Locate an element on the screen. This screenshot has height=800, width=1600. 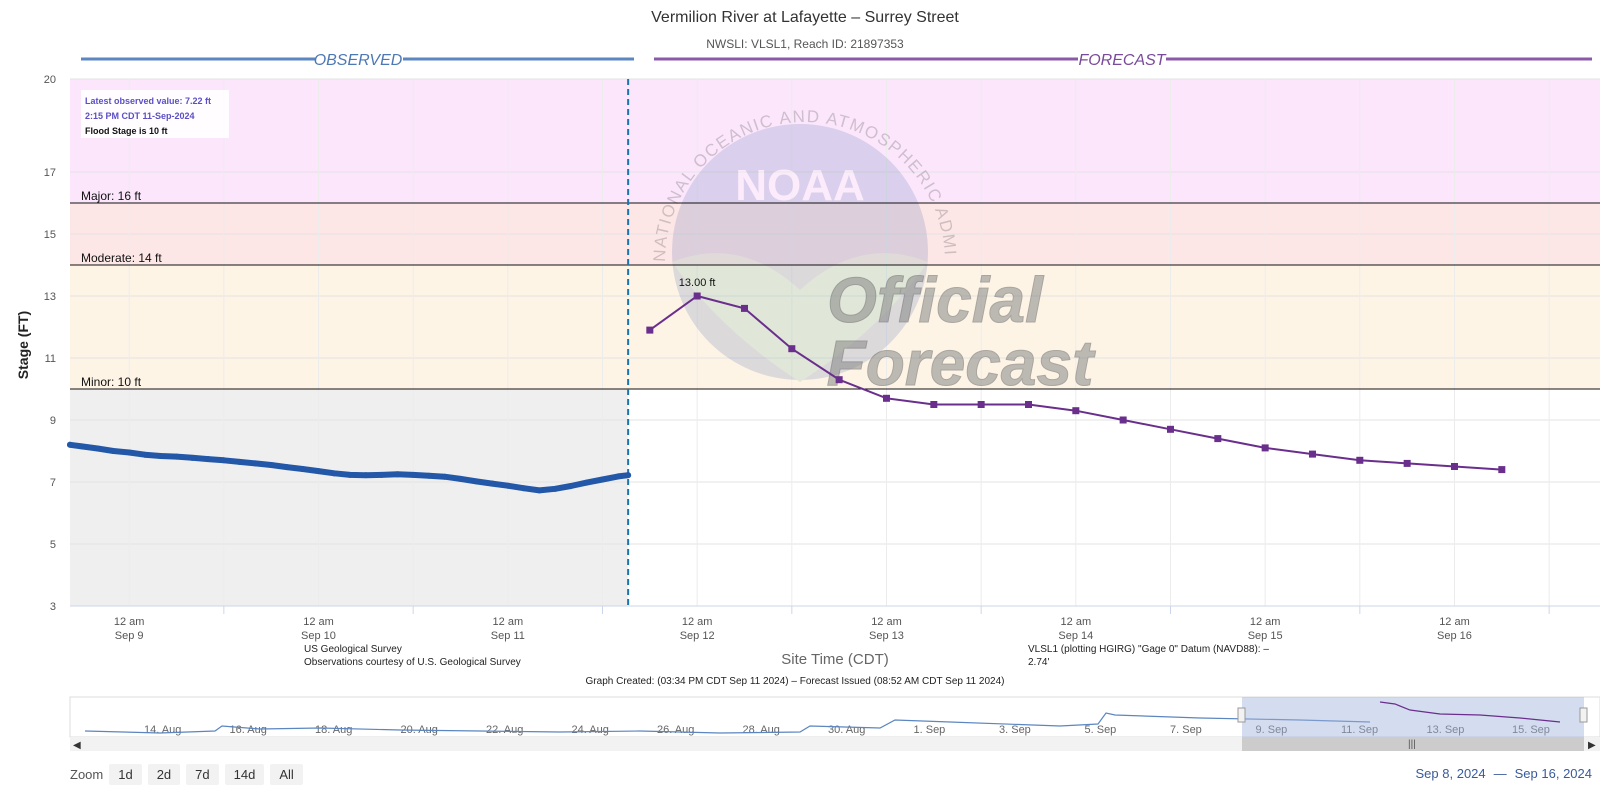
forecast-header: FORECAST is located at coordinates (1122, 60).